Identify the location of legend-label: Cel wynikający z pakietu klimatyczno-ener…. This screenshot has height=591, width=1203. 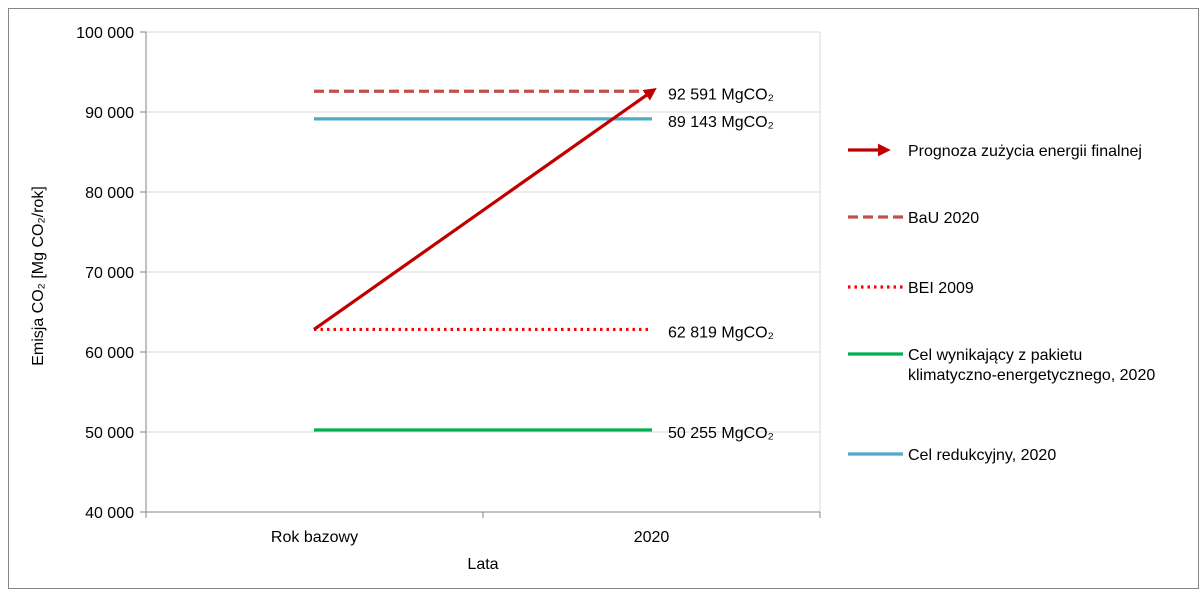
(1031, 365).